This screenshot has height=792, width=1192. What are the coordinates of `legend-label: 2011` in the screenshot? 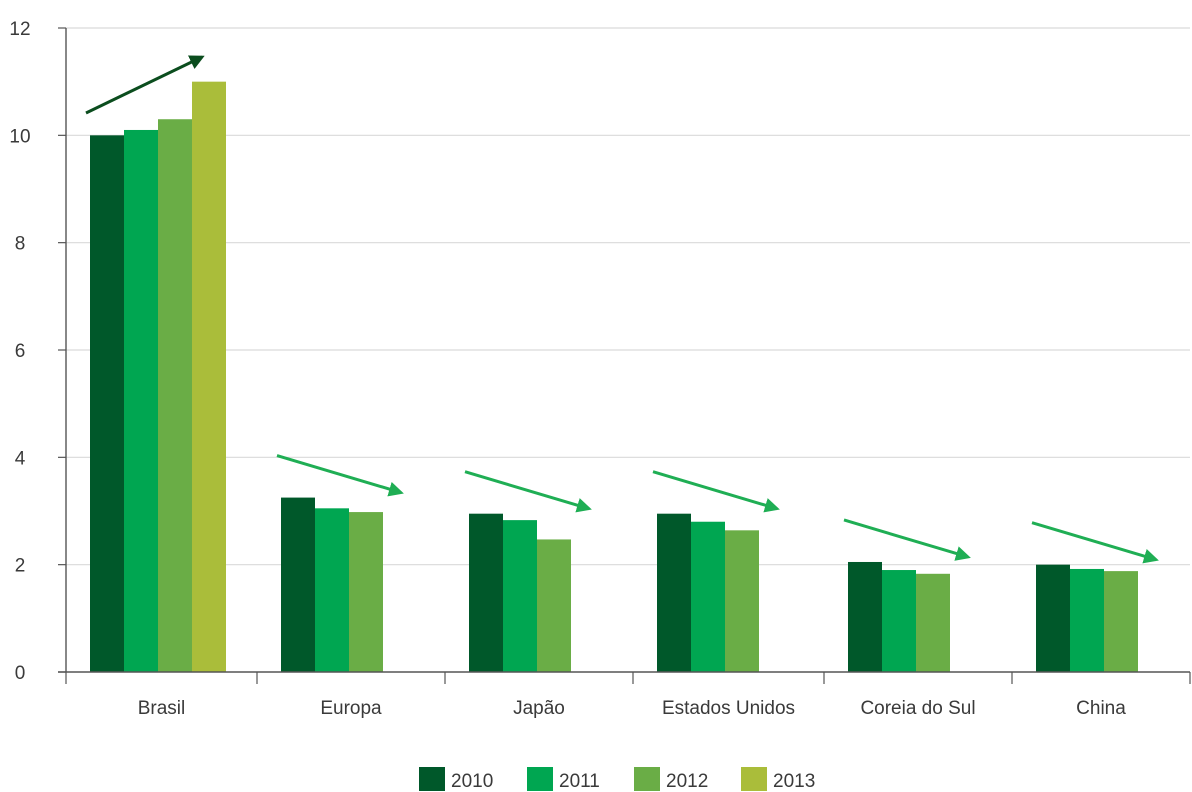 It's located at (579, 781).